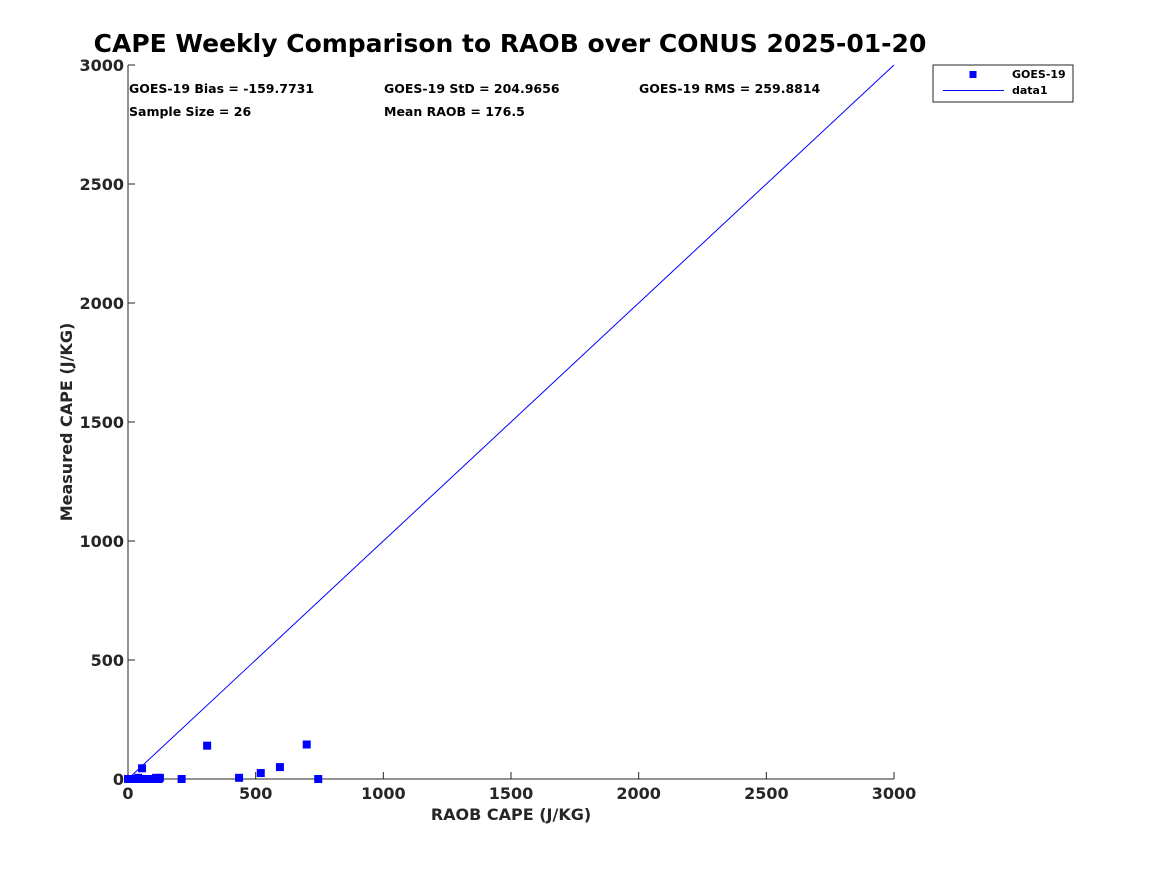 This screenshot has width=1167, height=875. What do you see at coordinates (66, 422) in the screenshot?
I see `y-axis-label: Measured CAPE (J/KG)` at bounding box center [66, 422].